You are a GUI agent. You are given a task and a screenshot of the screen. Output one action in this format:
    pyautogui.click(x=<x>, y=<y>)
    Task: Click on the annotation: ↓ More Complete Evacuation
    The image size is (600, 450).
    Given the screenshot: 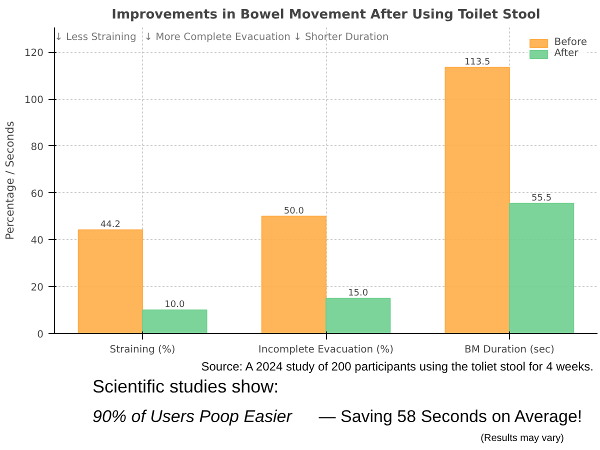 What is the action you would take?
    pyautogui.click(x=217, y=38)
    